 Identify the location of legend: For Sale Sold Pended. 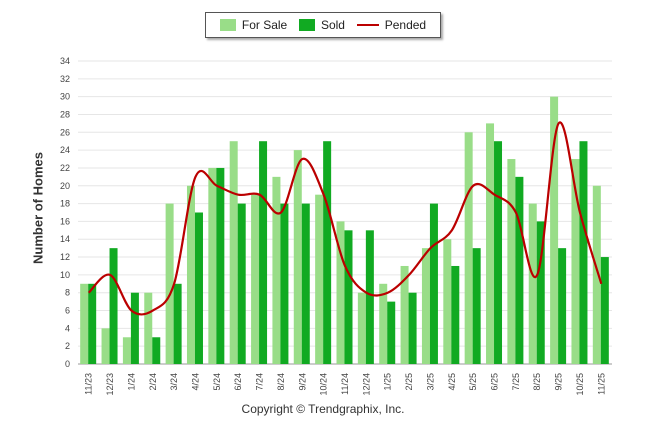
(323, 25).